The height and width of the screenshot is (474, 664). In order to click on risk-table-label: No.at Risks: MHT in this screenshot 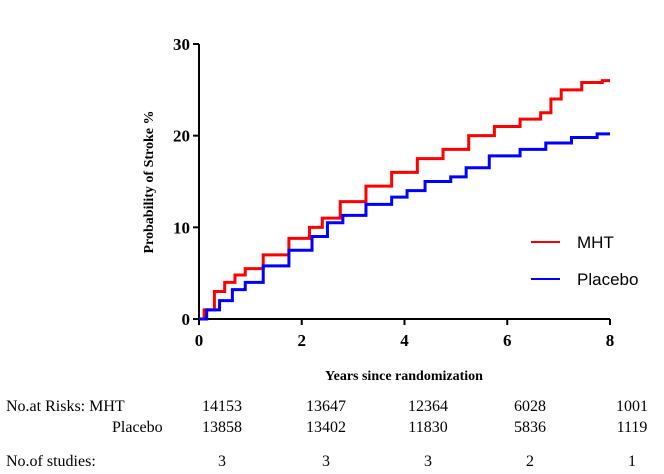, I will do `click(65, 406)`.